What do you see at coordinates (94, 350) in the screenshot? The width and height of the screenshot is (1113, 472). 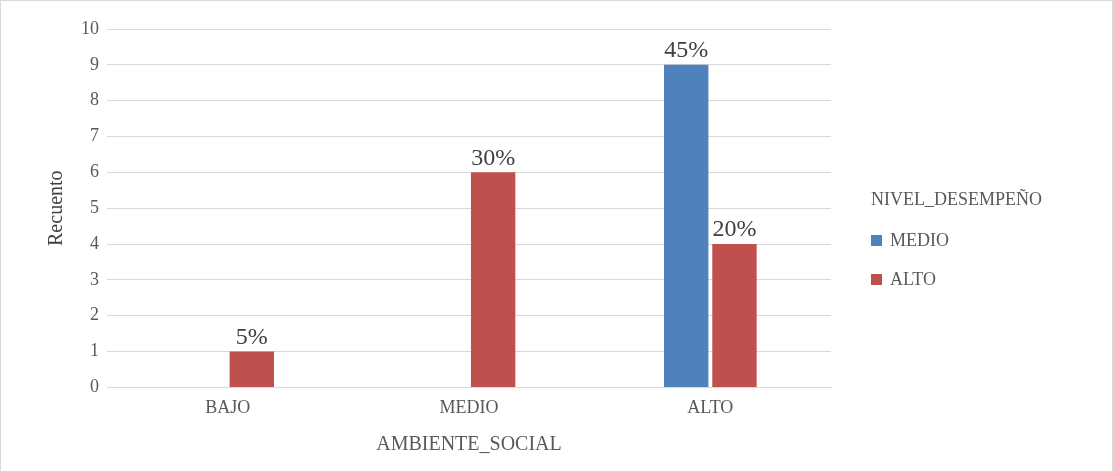 I see `y-tick-label: 1` at bounding box center [94, 350].